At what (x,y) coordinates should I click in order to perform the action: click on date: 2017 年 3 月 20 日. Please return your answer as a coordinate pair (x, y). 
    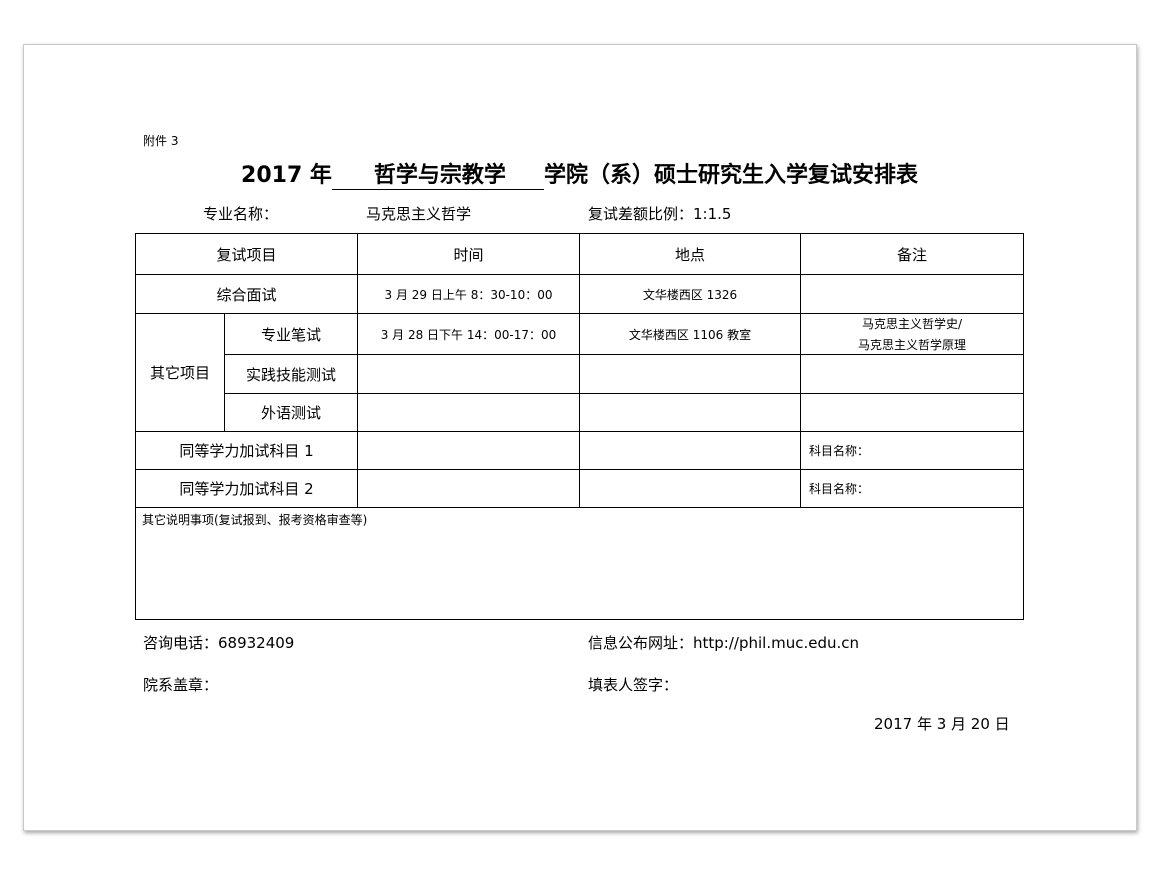
    Looking at the image, I should click on (942, 724).